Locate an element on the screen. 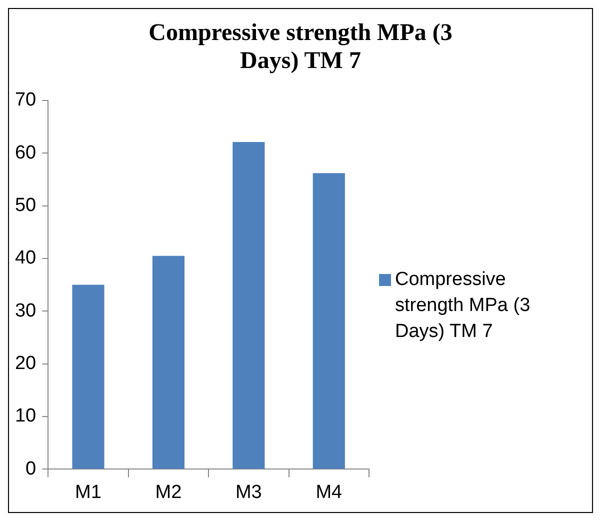  x-tick-label: M4 is located at coordinates (329, 492).